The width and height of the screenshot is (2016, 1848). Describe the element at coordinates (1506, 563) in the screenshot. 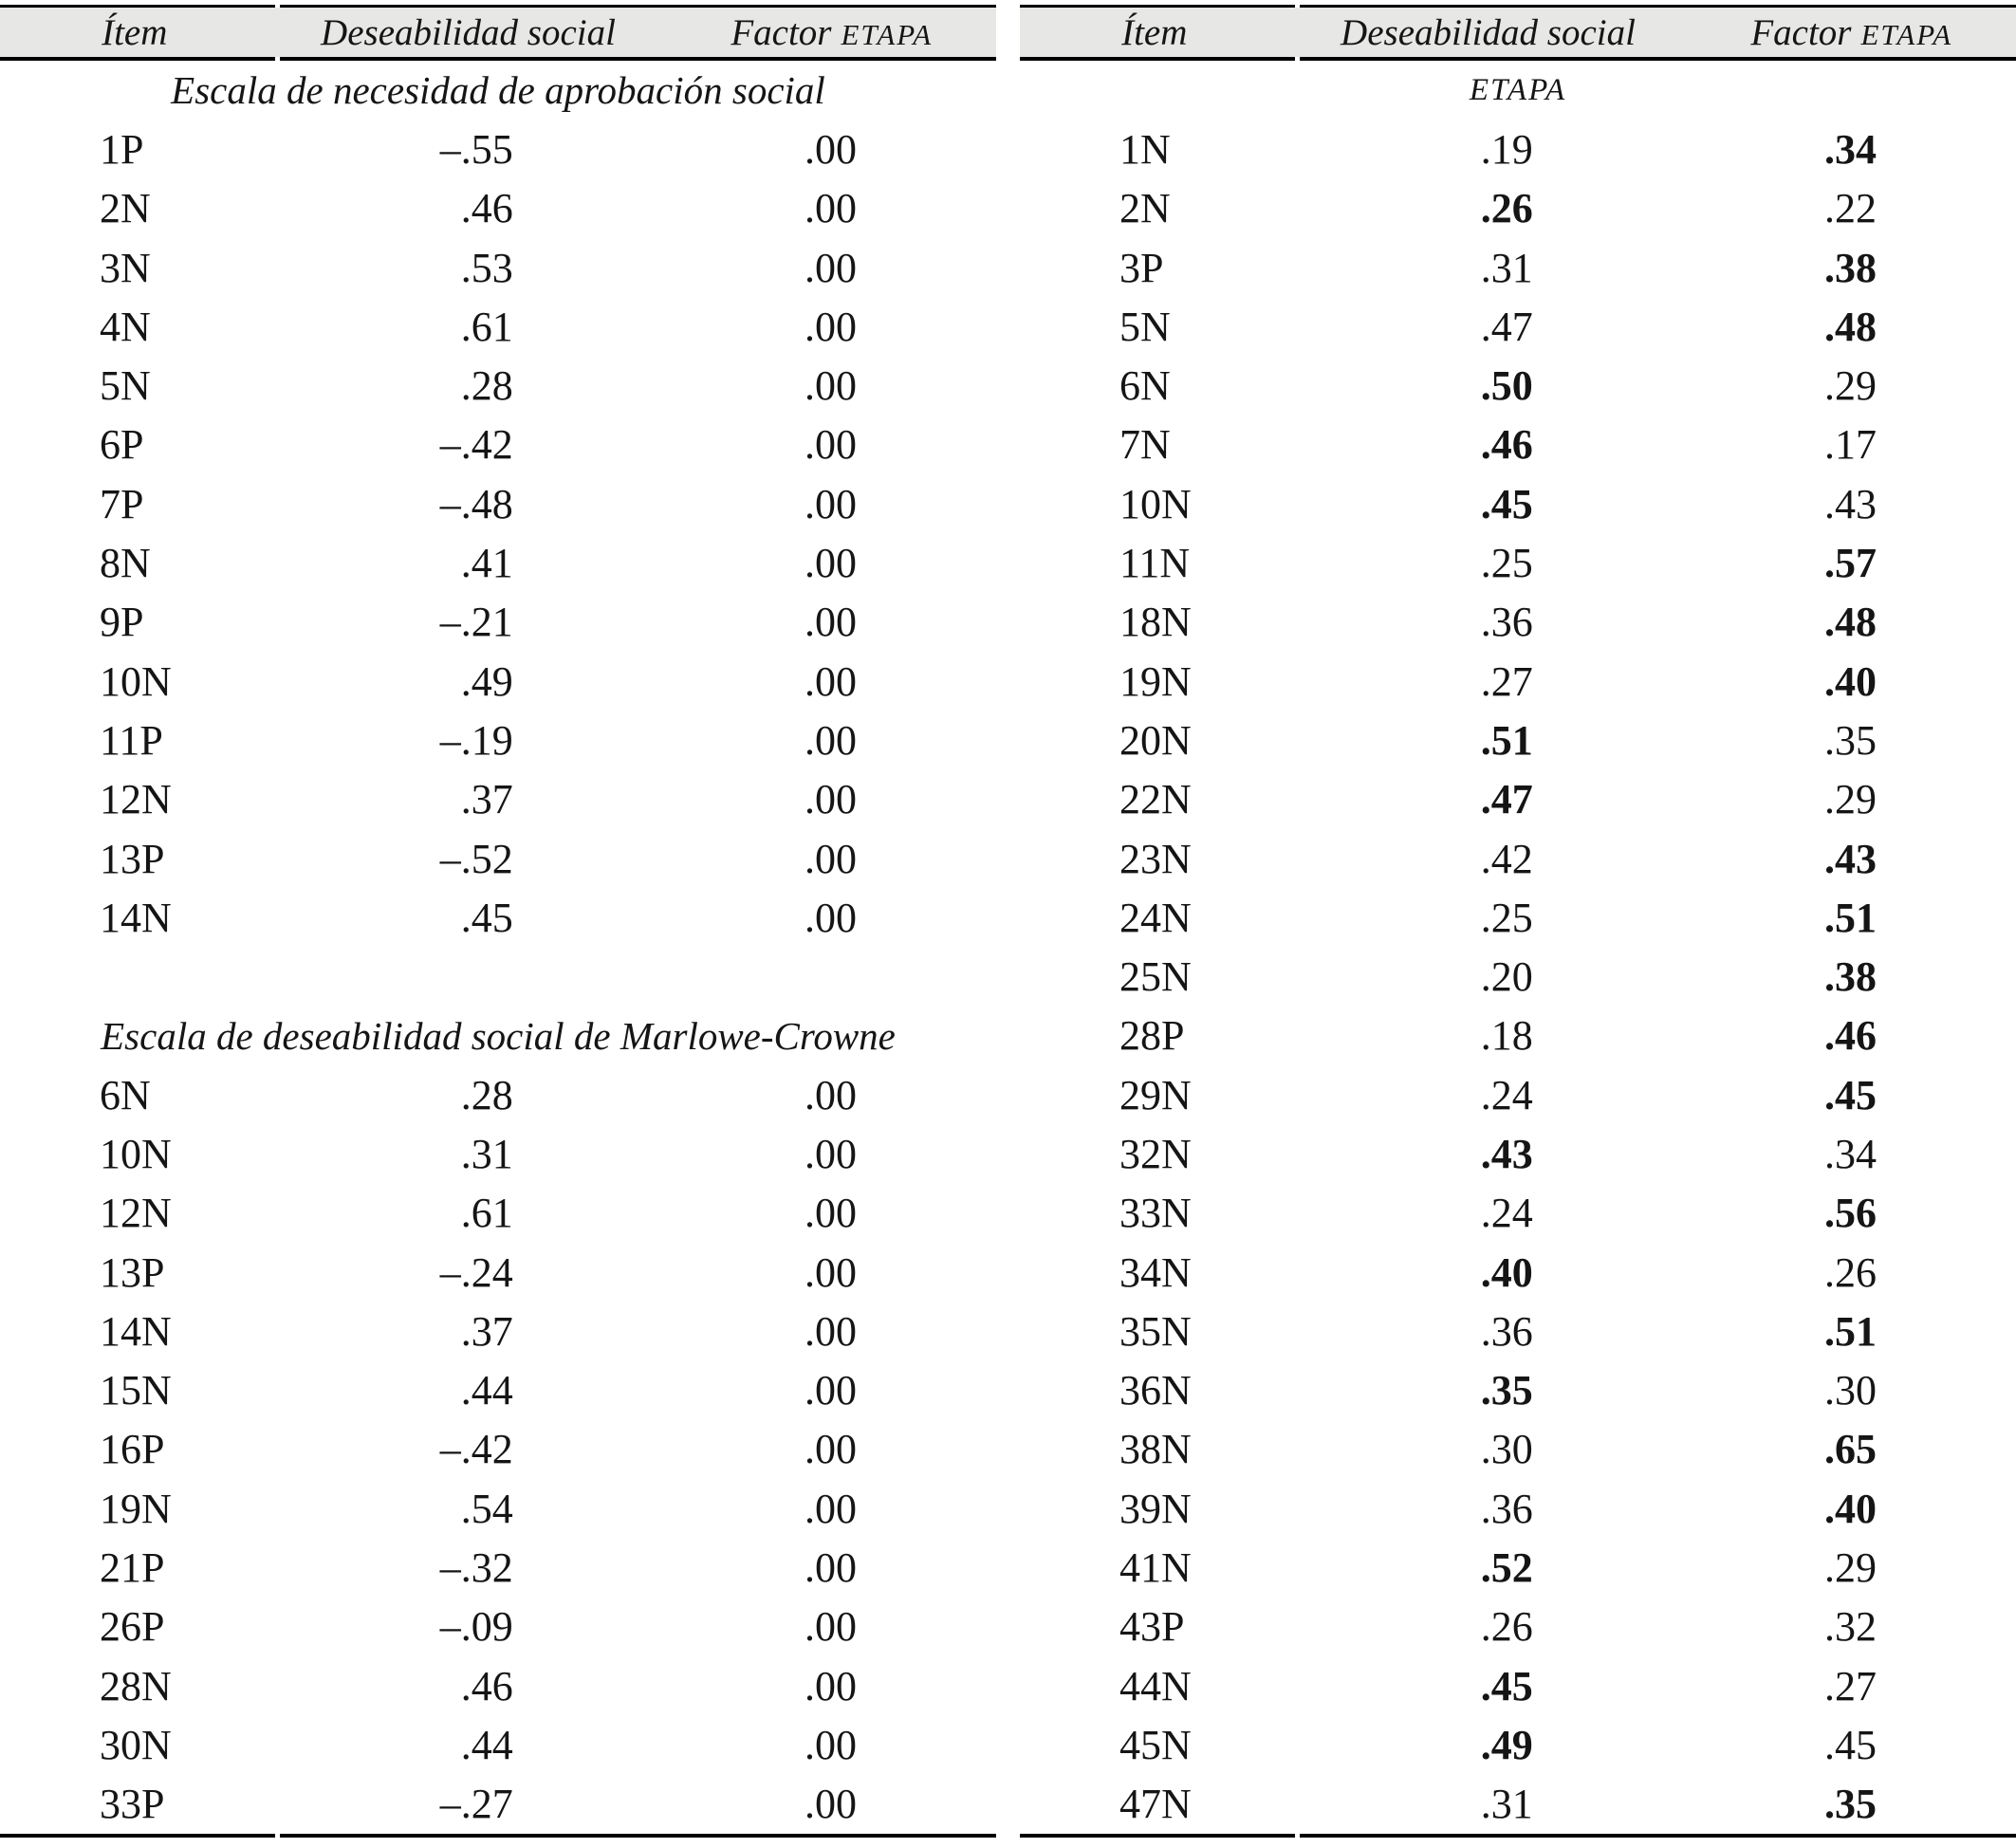

I see `social-desirability-cell: .25` at that location.